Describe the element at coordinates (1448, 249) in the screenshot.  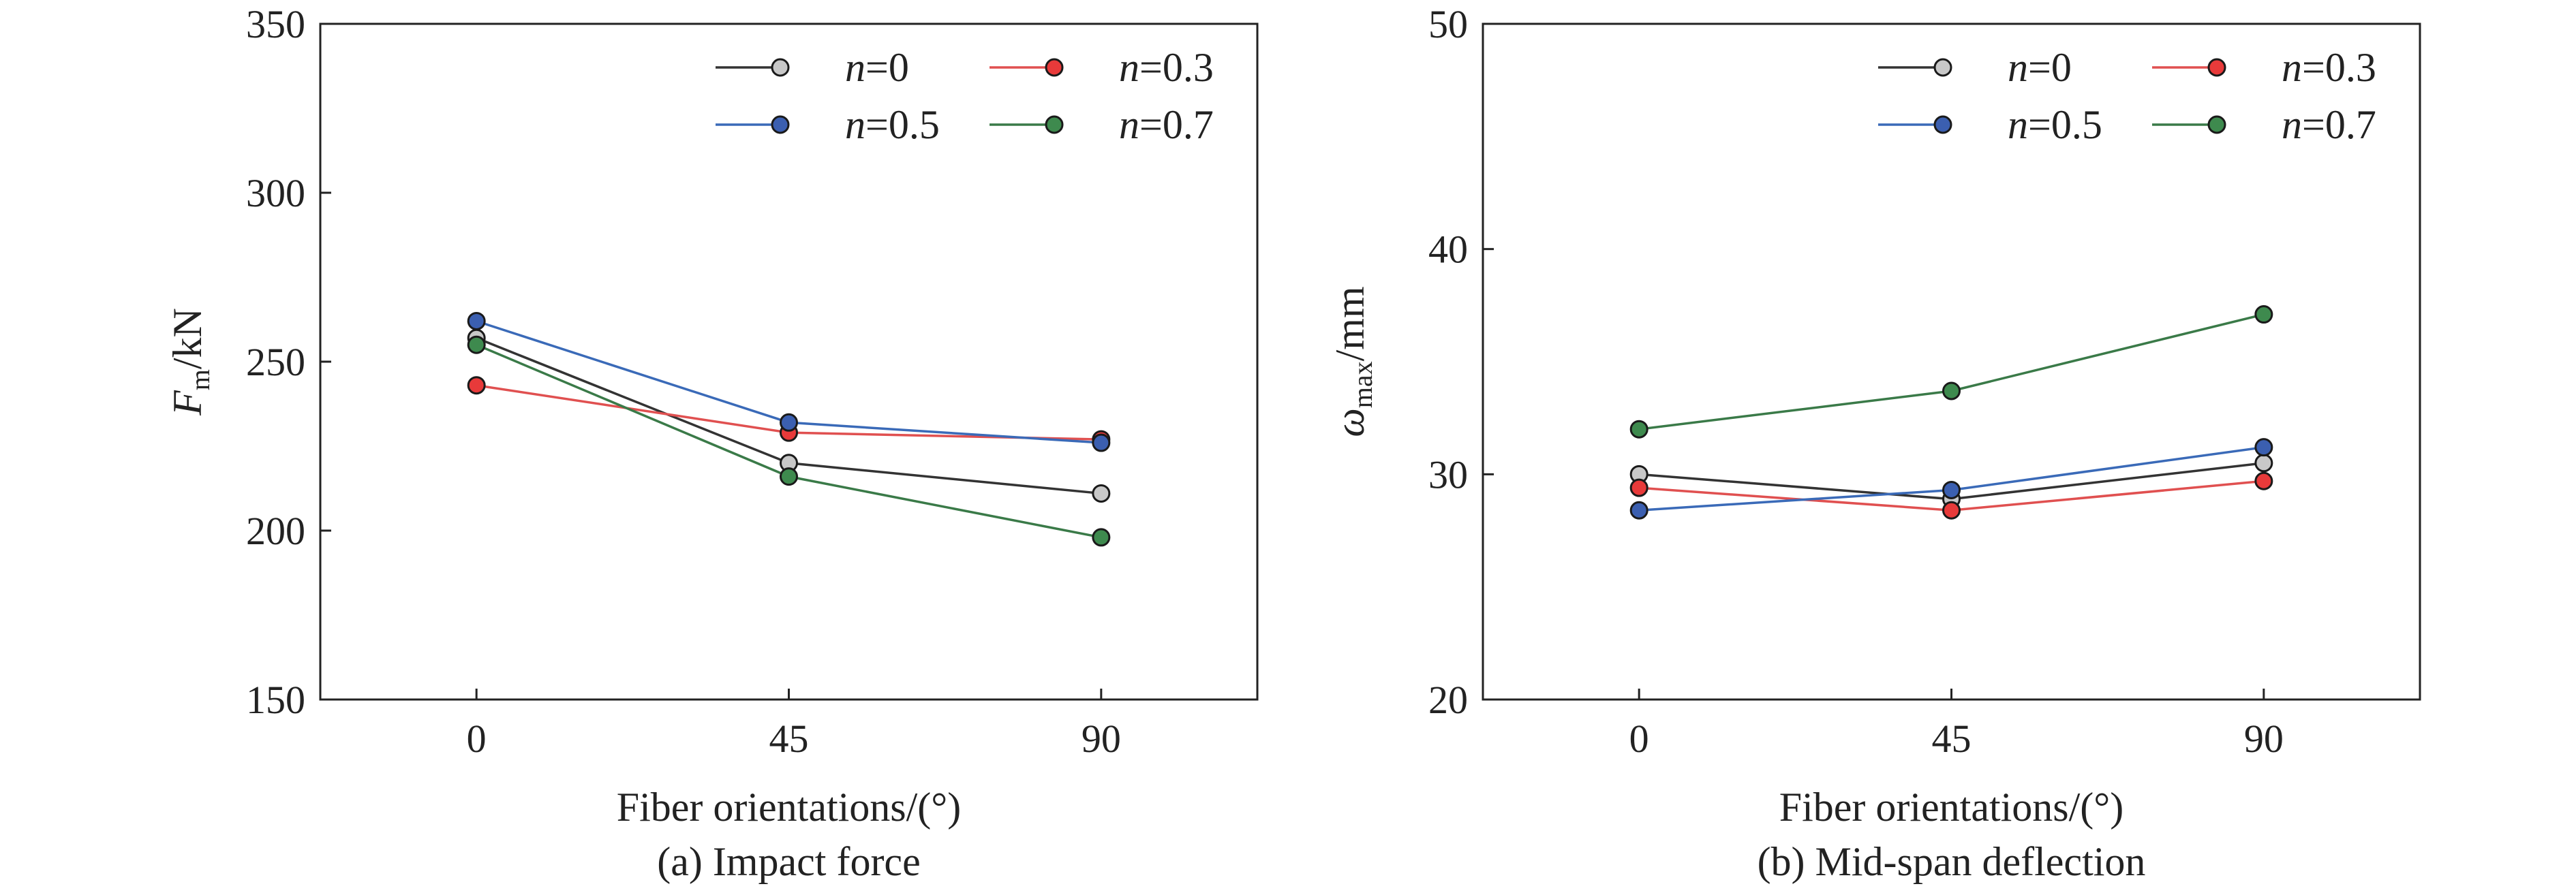
I see `y-tick-label: 40` at that location.